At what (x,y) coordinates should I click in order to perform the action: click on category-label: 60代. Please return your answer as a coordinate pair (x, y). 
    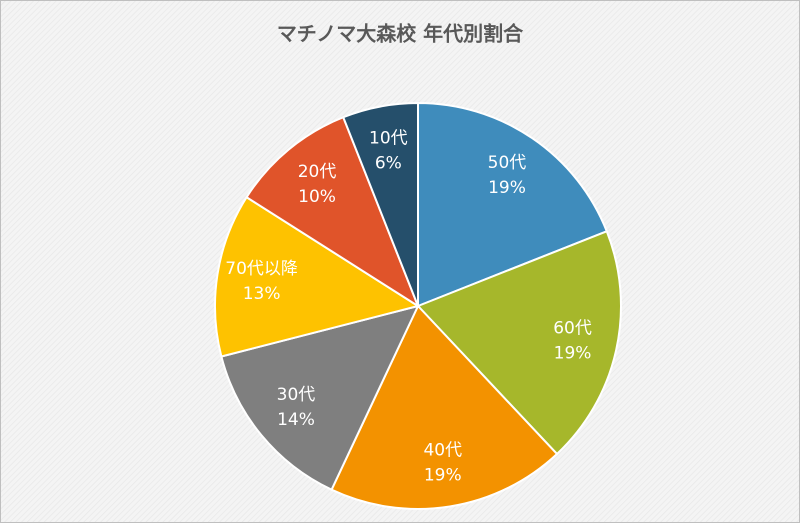
    Looking at the image, I should click on (572, 329).